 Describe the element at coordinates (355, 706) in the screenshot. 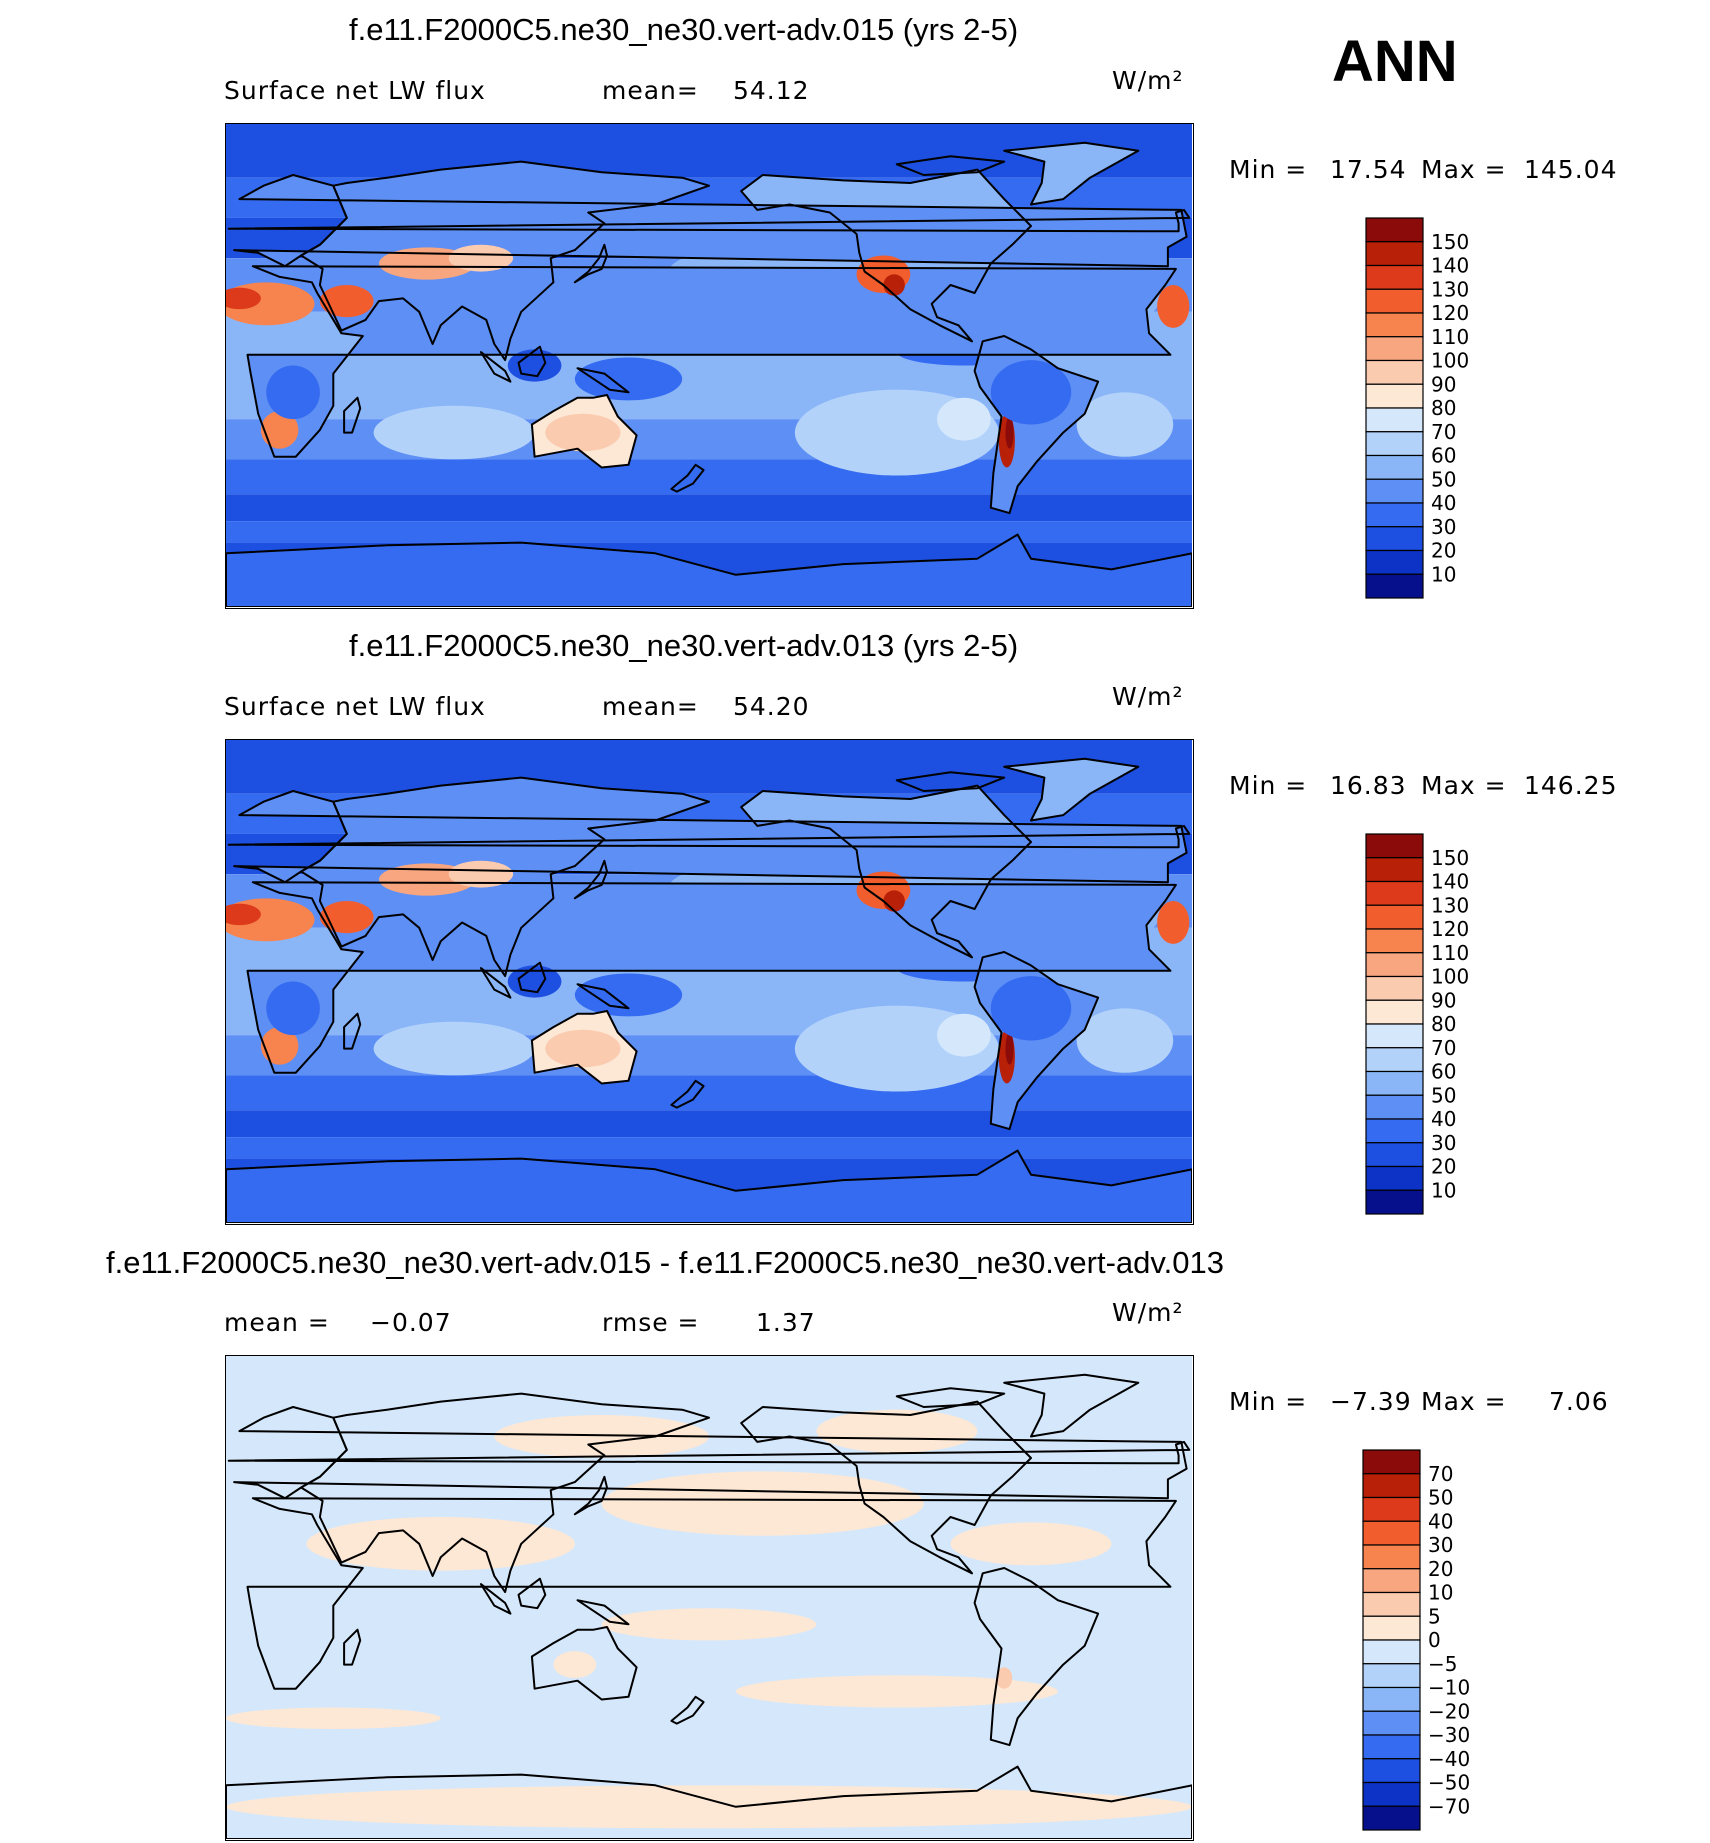

I see `panel2-field-label: Surface net LW flux` at that location.